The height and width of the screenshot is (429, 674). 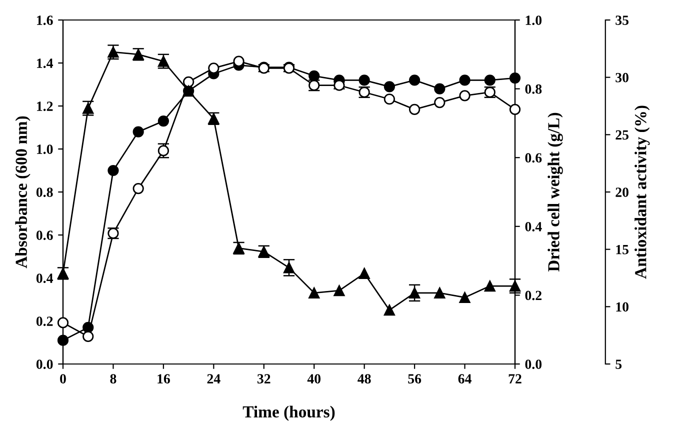 What do you see at coordinates (533, 158) in the screenshot?
I see `y2-tick-label: 0.6` at bounding box center [533, 158].